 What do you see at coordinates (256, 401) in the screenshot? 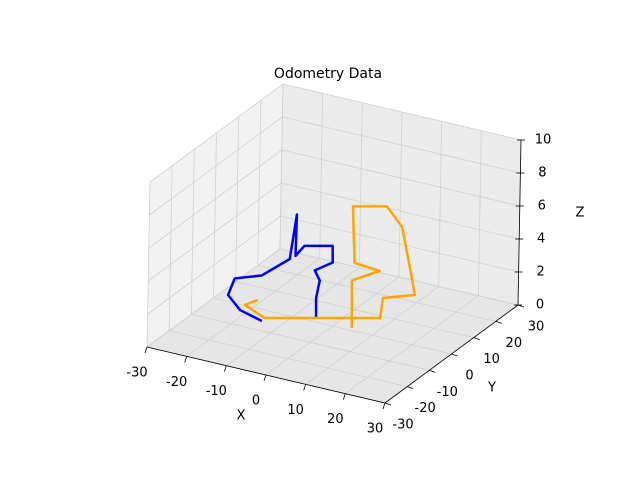
I see `x-tick-label: 0` at bounding box center [256, 401].